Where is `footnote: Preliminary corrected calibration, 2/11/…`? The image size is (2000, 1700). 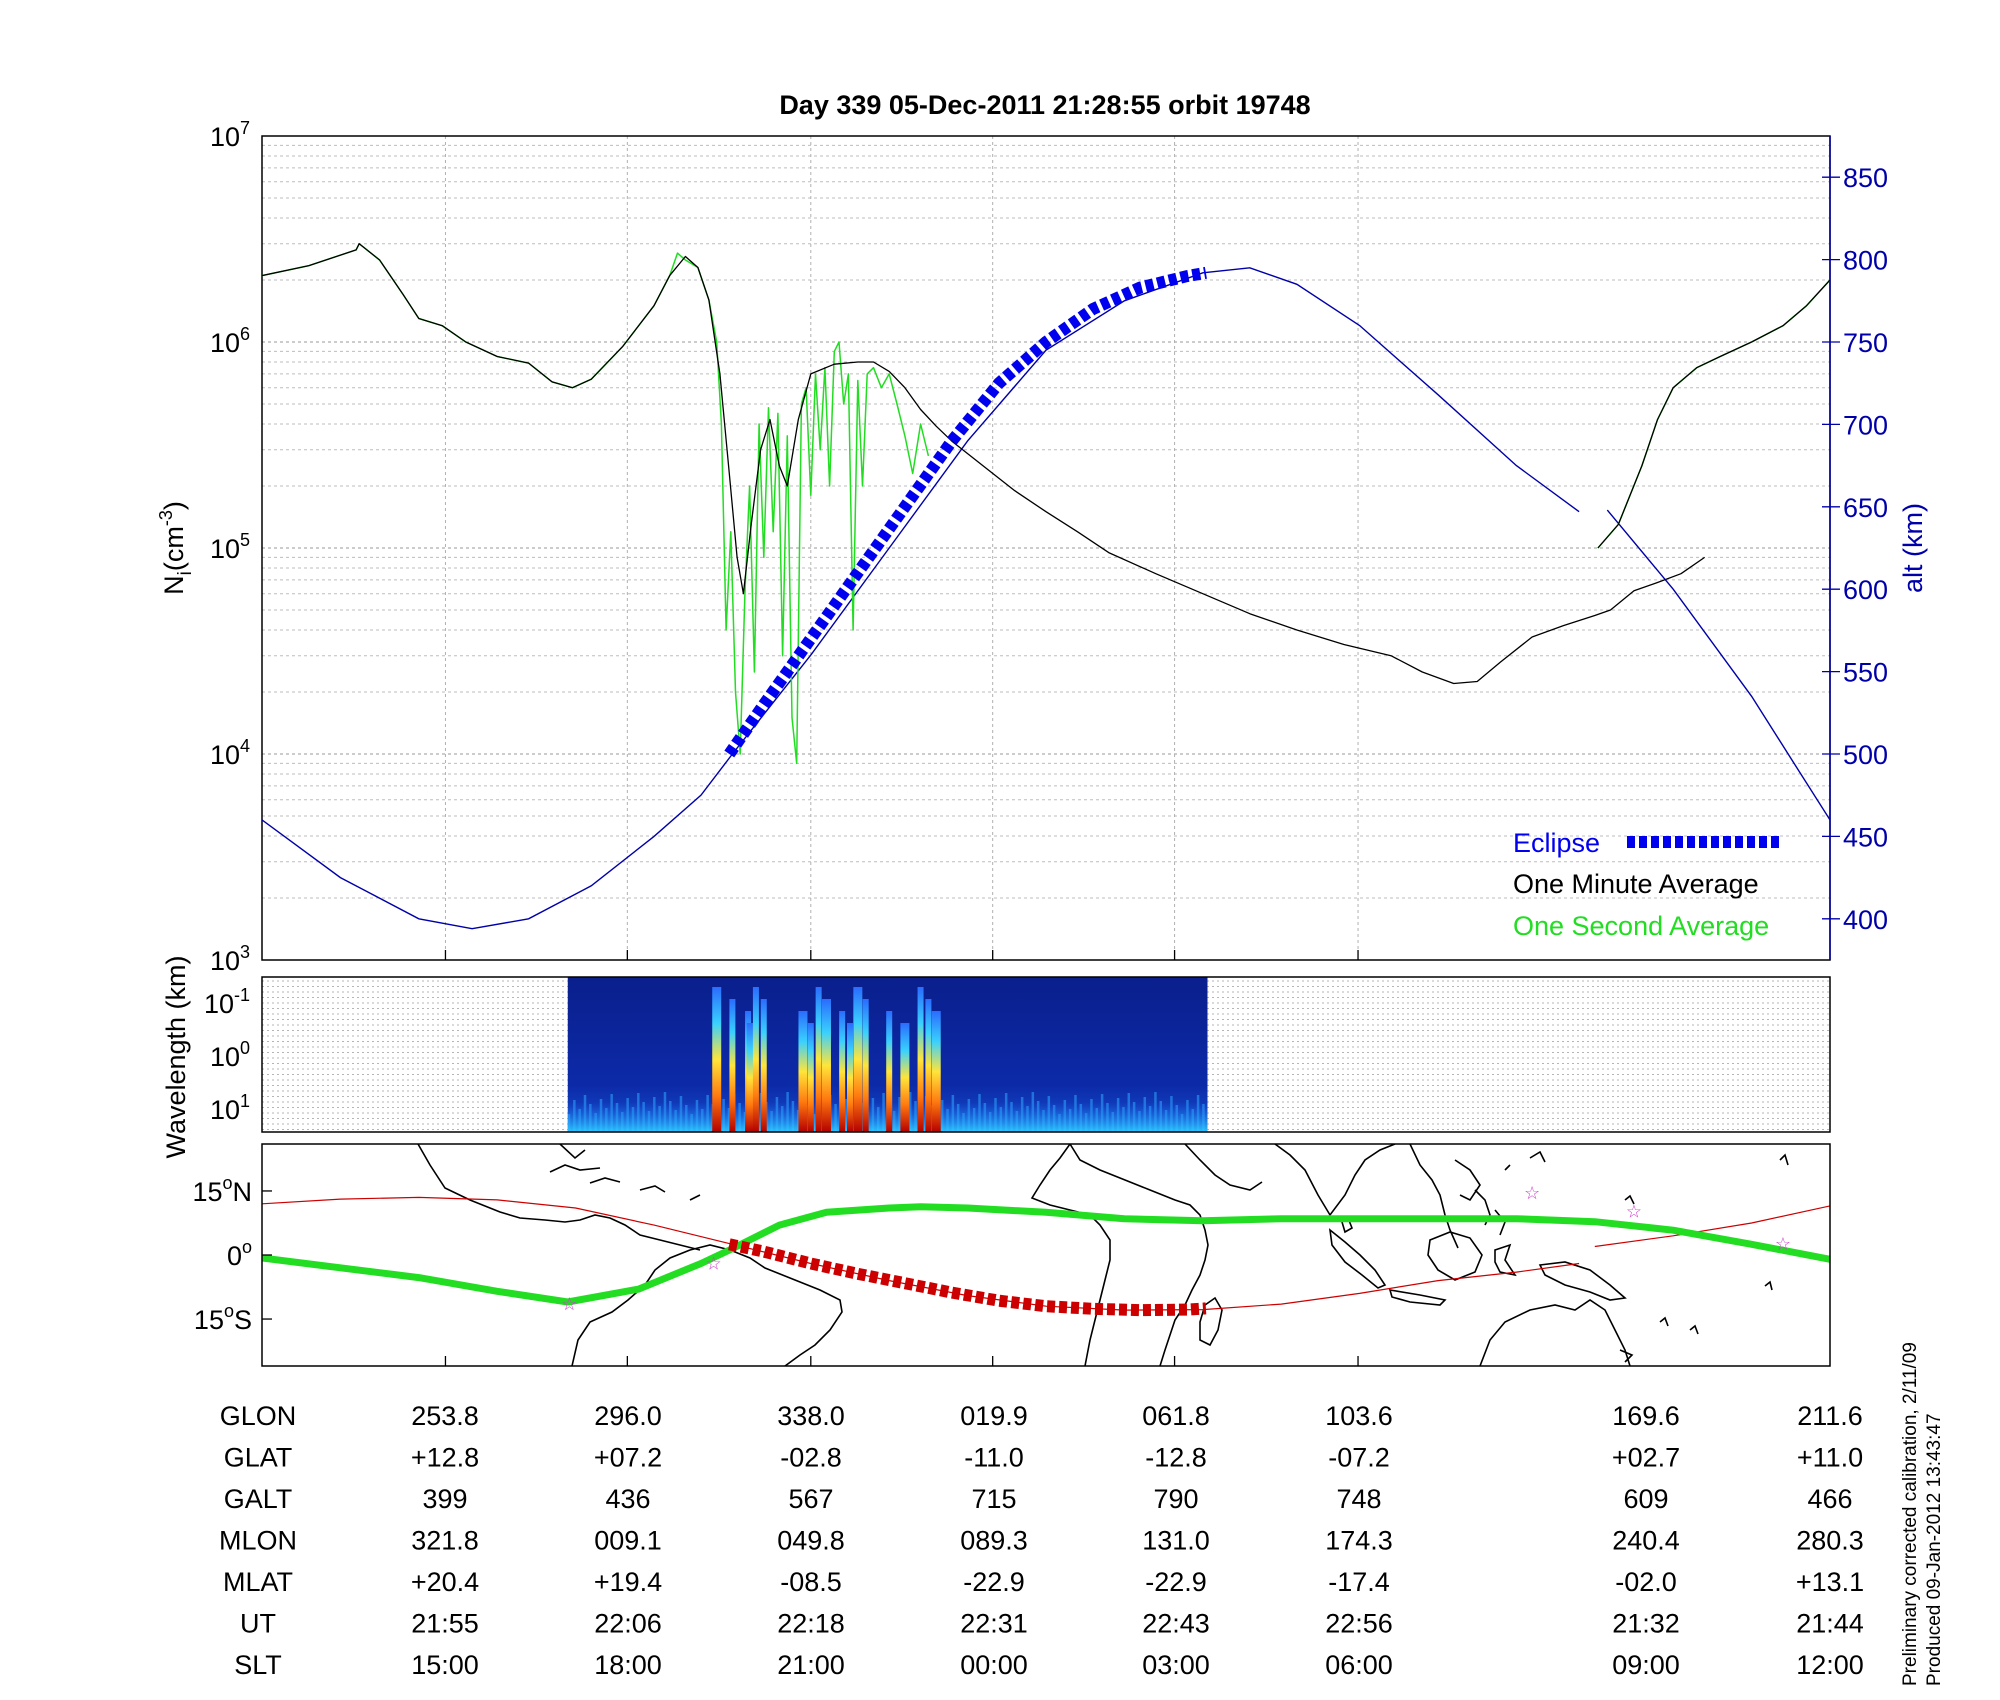
footnote: Preliminary corrected calibration, 2/11/… is located at coordinates (1922, 1511).